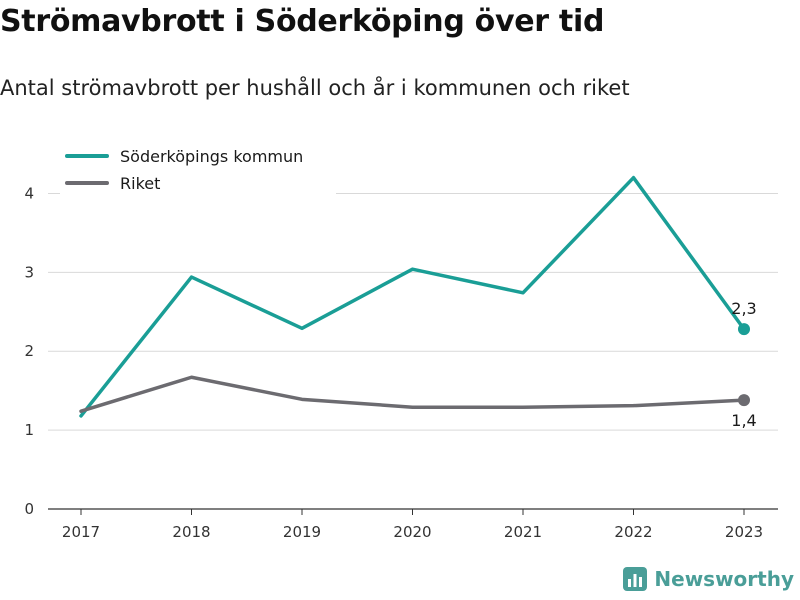 The image size is (800, 600). What do you see at coordinates (302, 21) in the screenshot?
I see `chart-title: Strömavbrott i Söderköping över tid` at bounding box center [302, 21].